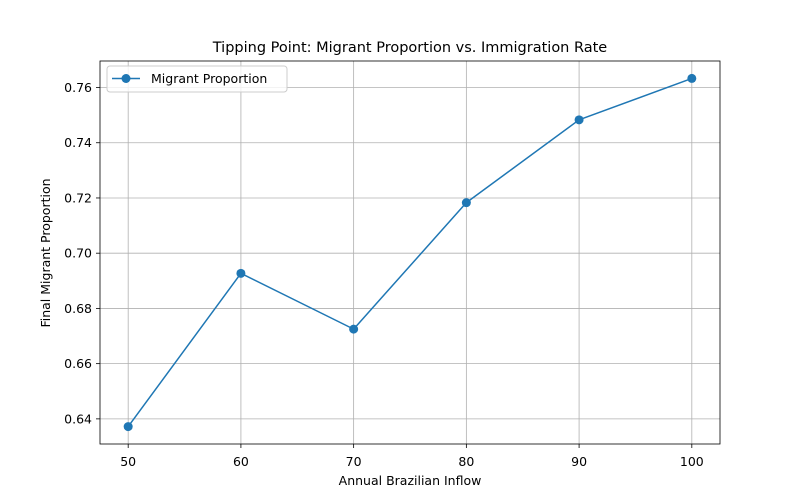  What do you see at coordinates (78, 197) in the screenshot?
I see `y-tick-label: 0.72` at bounding box center [78, 197].